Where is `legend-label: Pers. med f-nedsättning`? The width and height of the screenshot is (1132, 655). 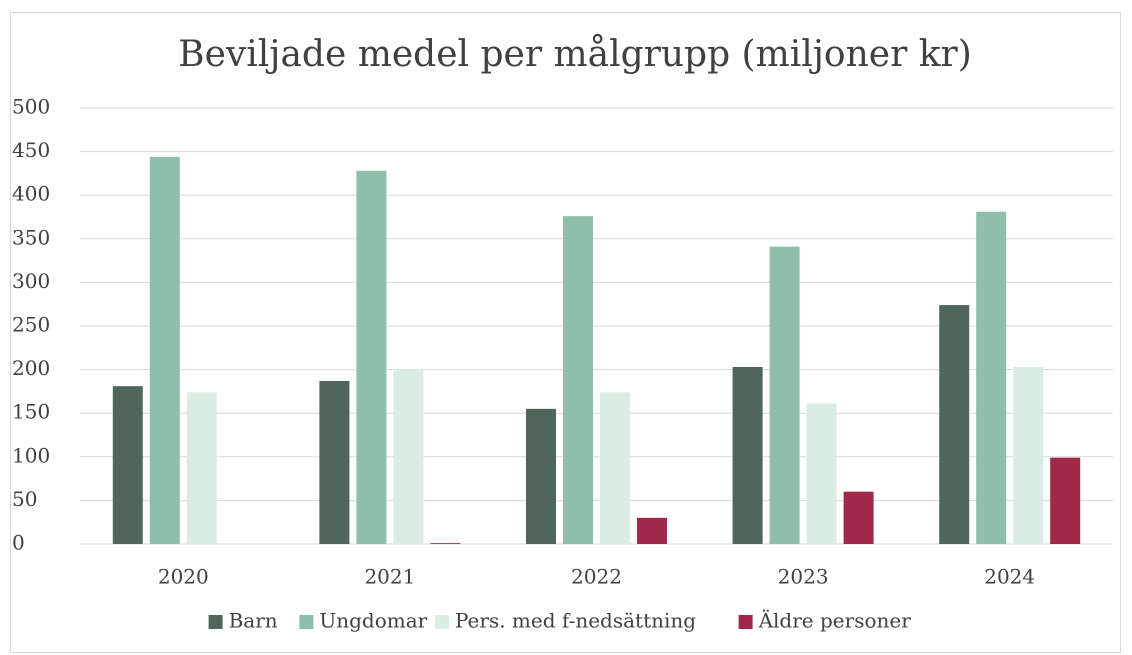 legend-label: Pers. med f-nedsättning is located at coordinates (575, 621).